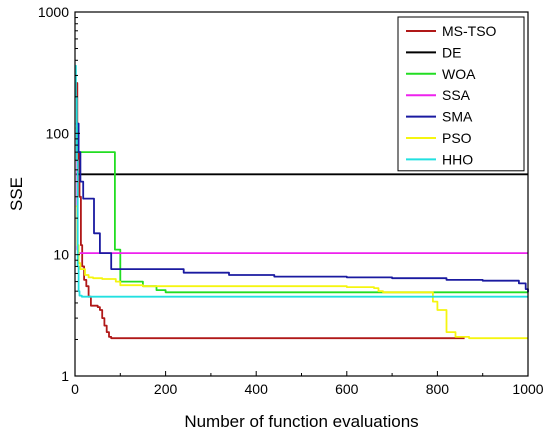  Describe the element at coordinates (65, 376) in the screenshot. I see `y-tick-label: 1` at that location.